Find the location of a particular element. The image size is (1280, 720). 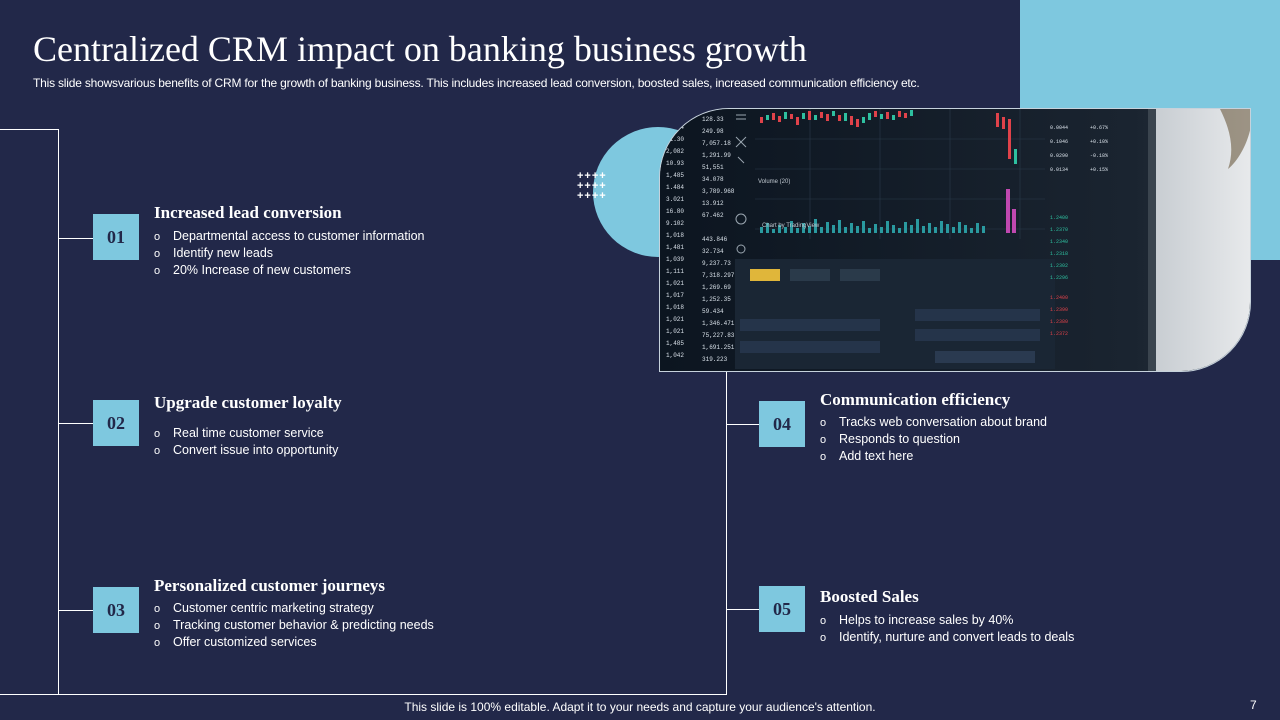

svg-text: 1.2390 is located at coordinates (1059, 310).